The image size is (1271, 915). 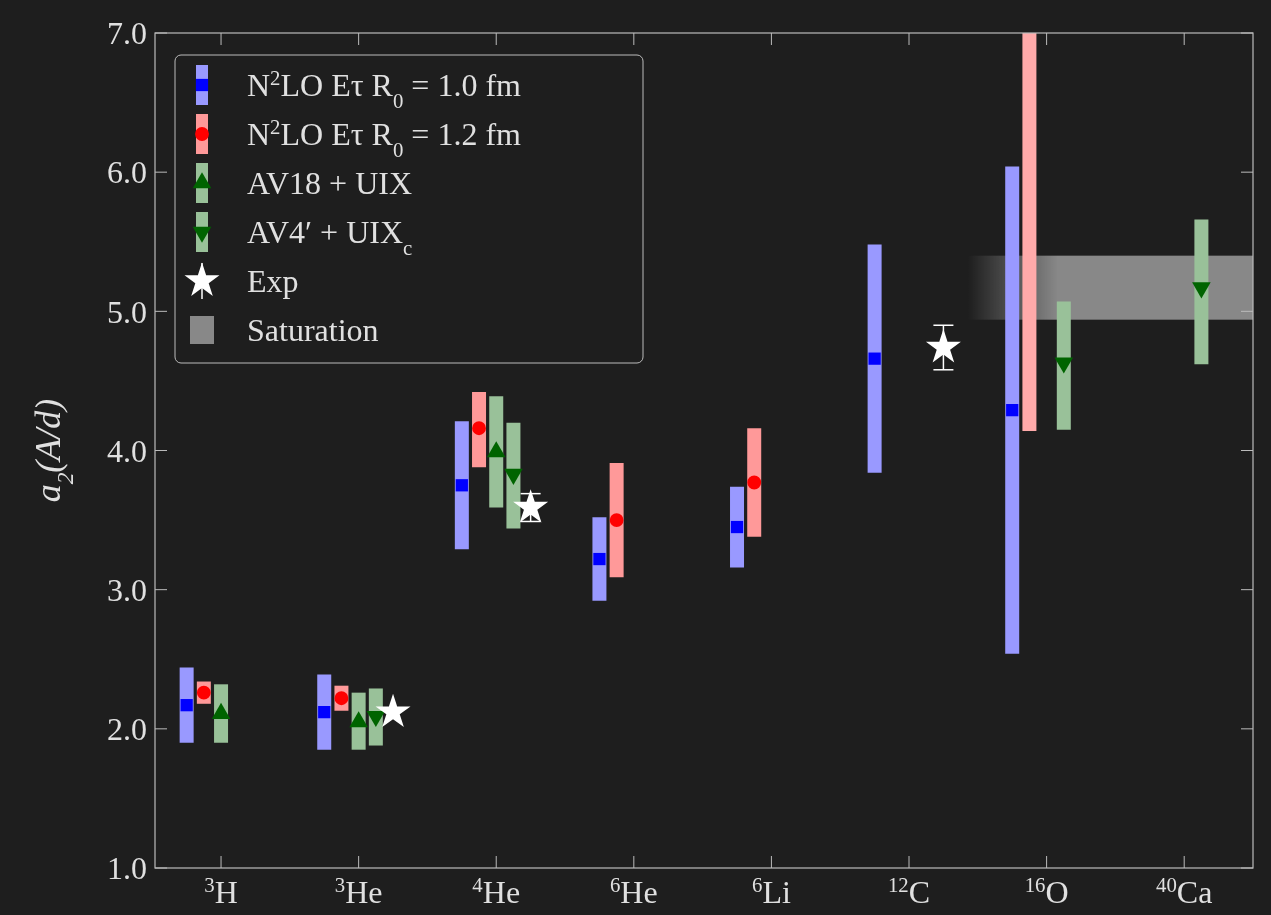 What do you see at coordinates (330, 236) in the screenshot?
I see `legend-label: AV4′ + UIX$_{c}$` at bounding box center [330, 236].